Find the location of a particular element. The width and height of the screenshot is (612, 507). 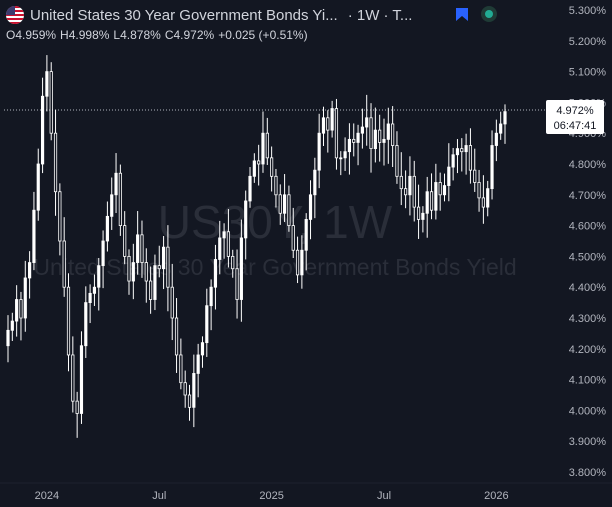

bookmark-icon is located at coordinates (462, 14).